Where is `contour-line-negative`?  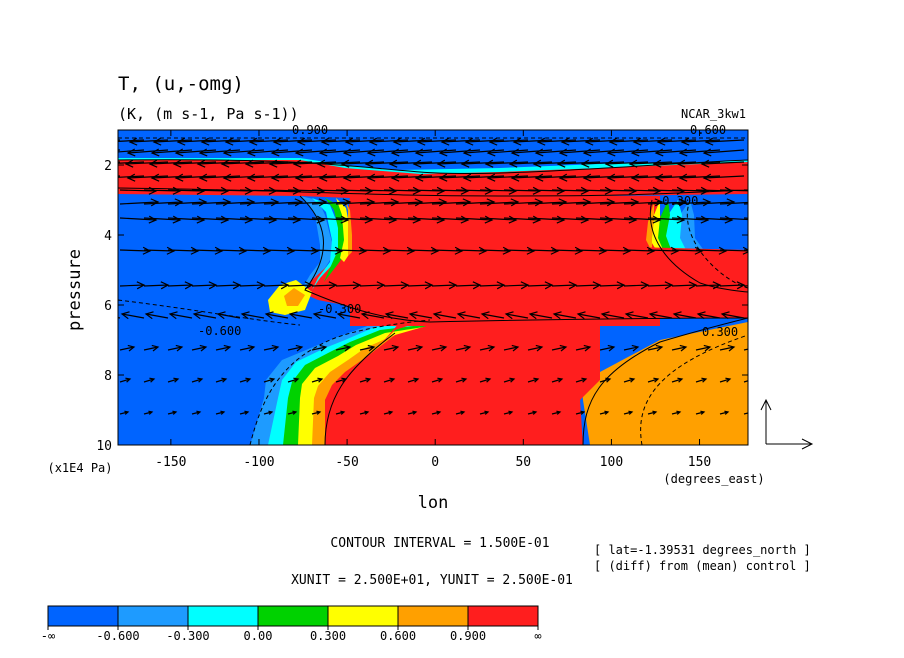
contour-line-negative is located at coordinates (717, 244).